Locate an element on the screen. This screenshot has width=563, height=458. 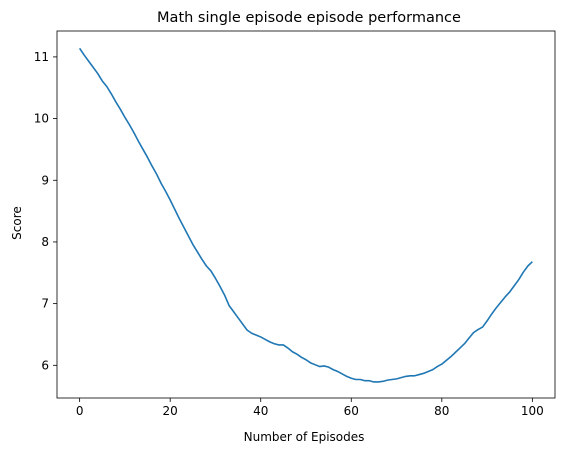
x-tick-label: 80 is located at coordinates (441, 411).